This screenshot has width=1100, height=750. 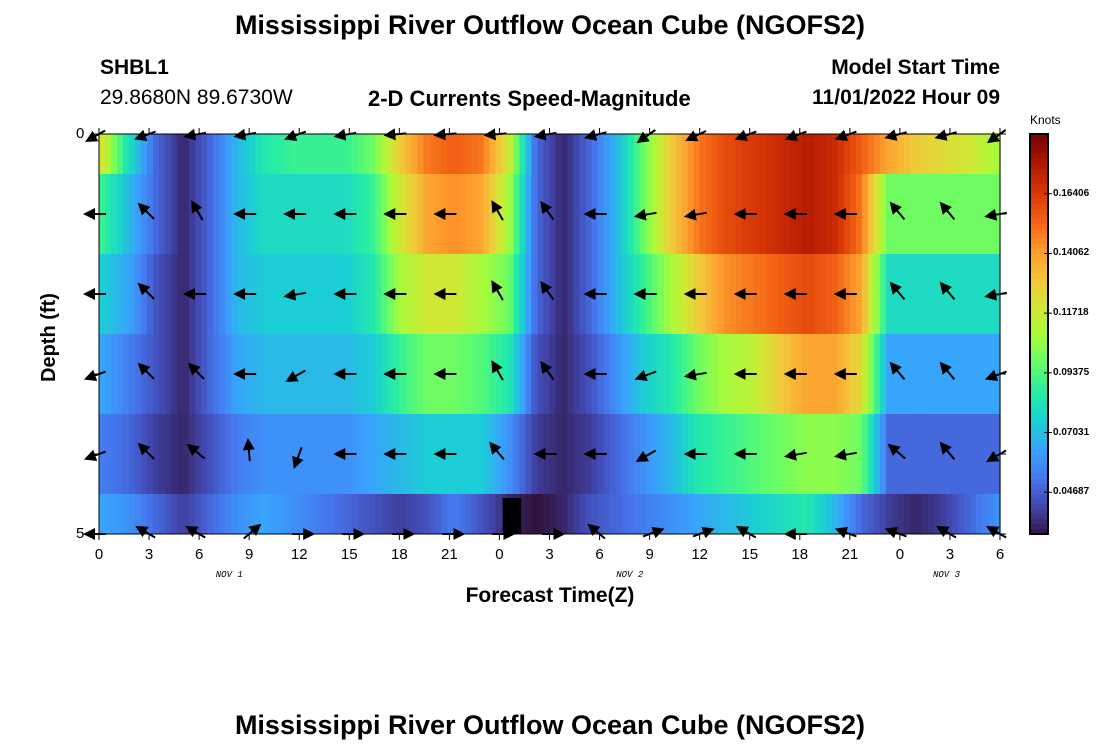 I want to click on date-label: NOV 1, so click(x=229, y=575).